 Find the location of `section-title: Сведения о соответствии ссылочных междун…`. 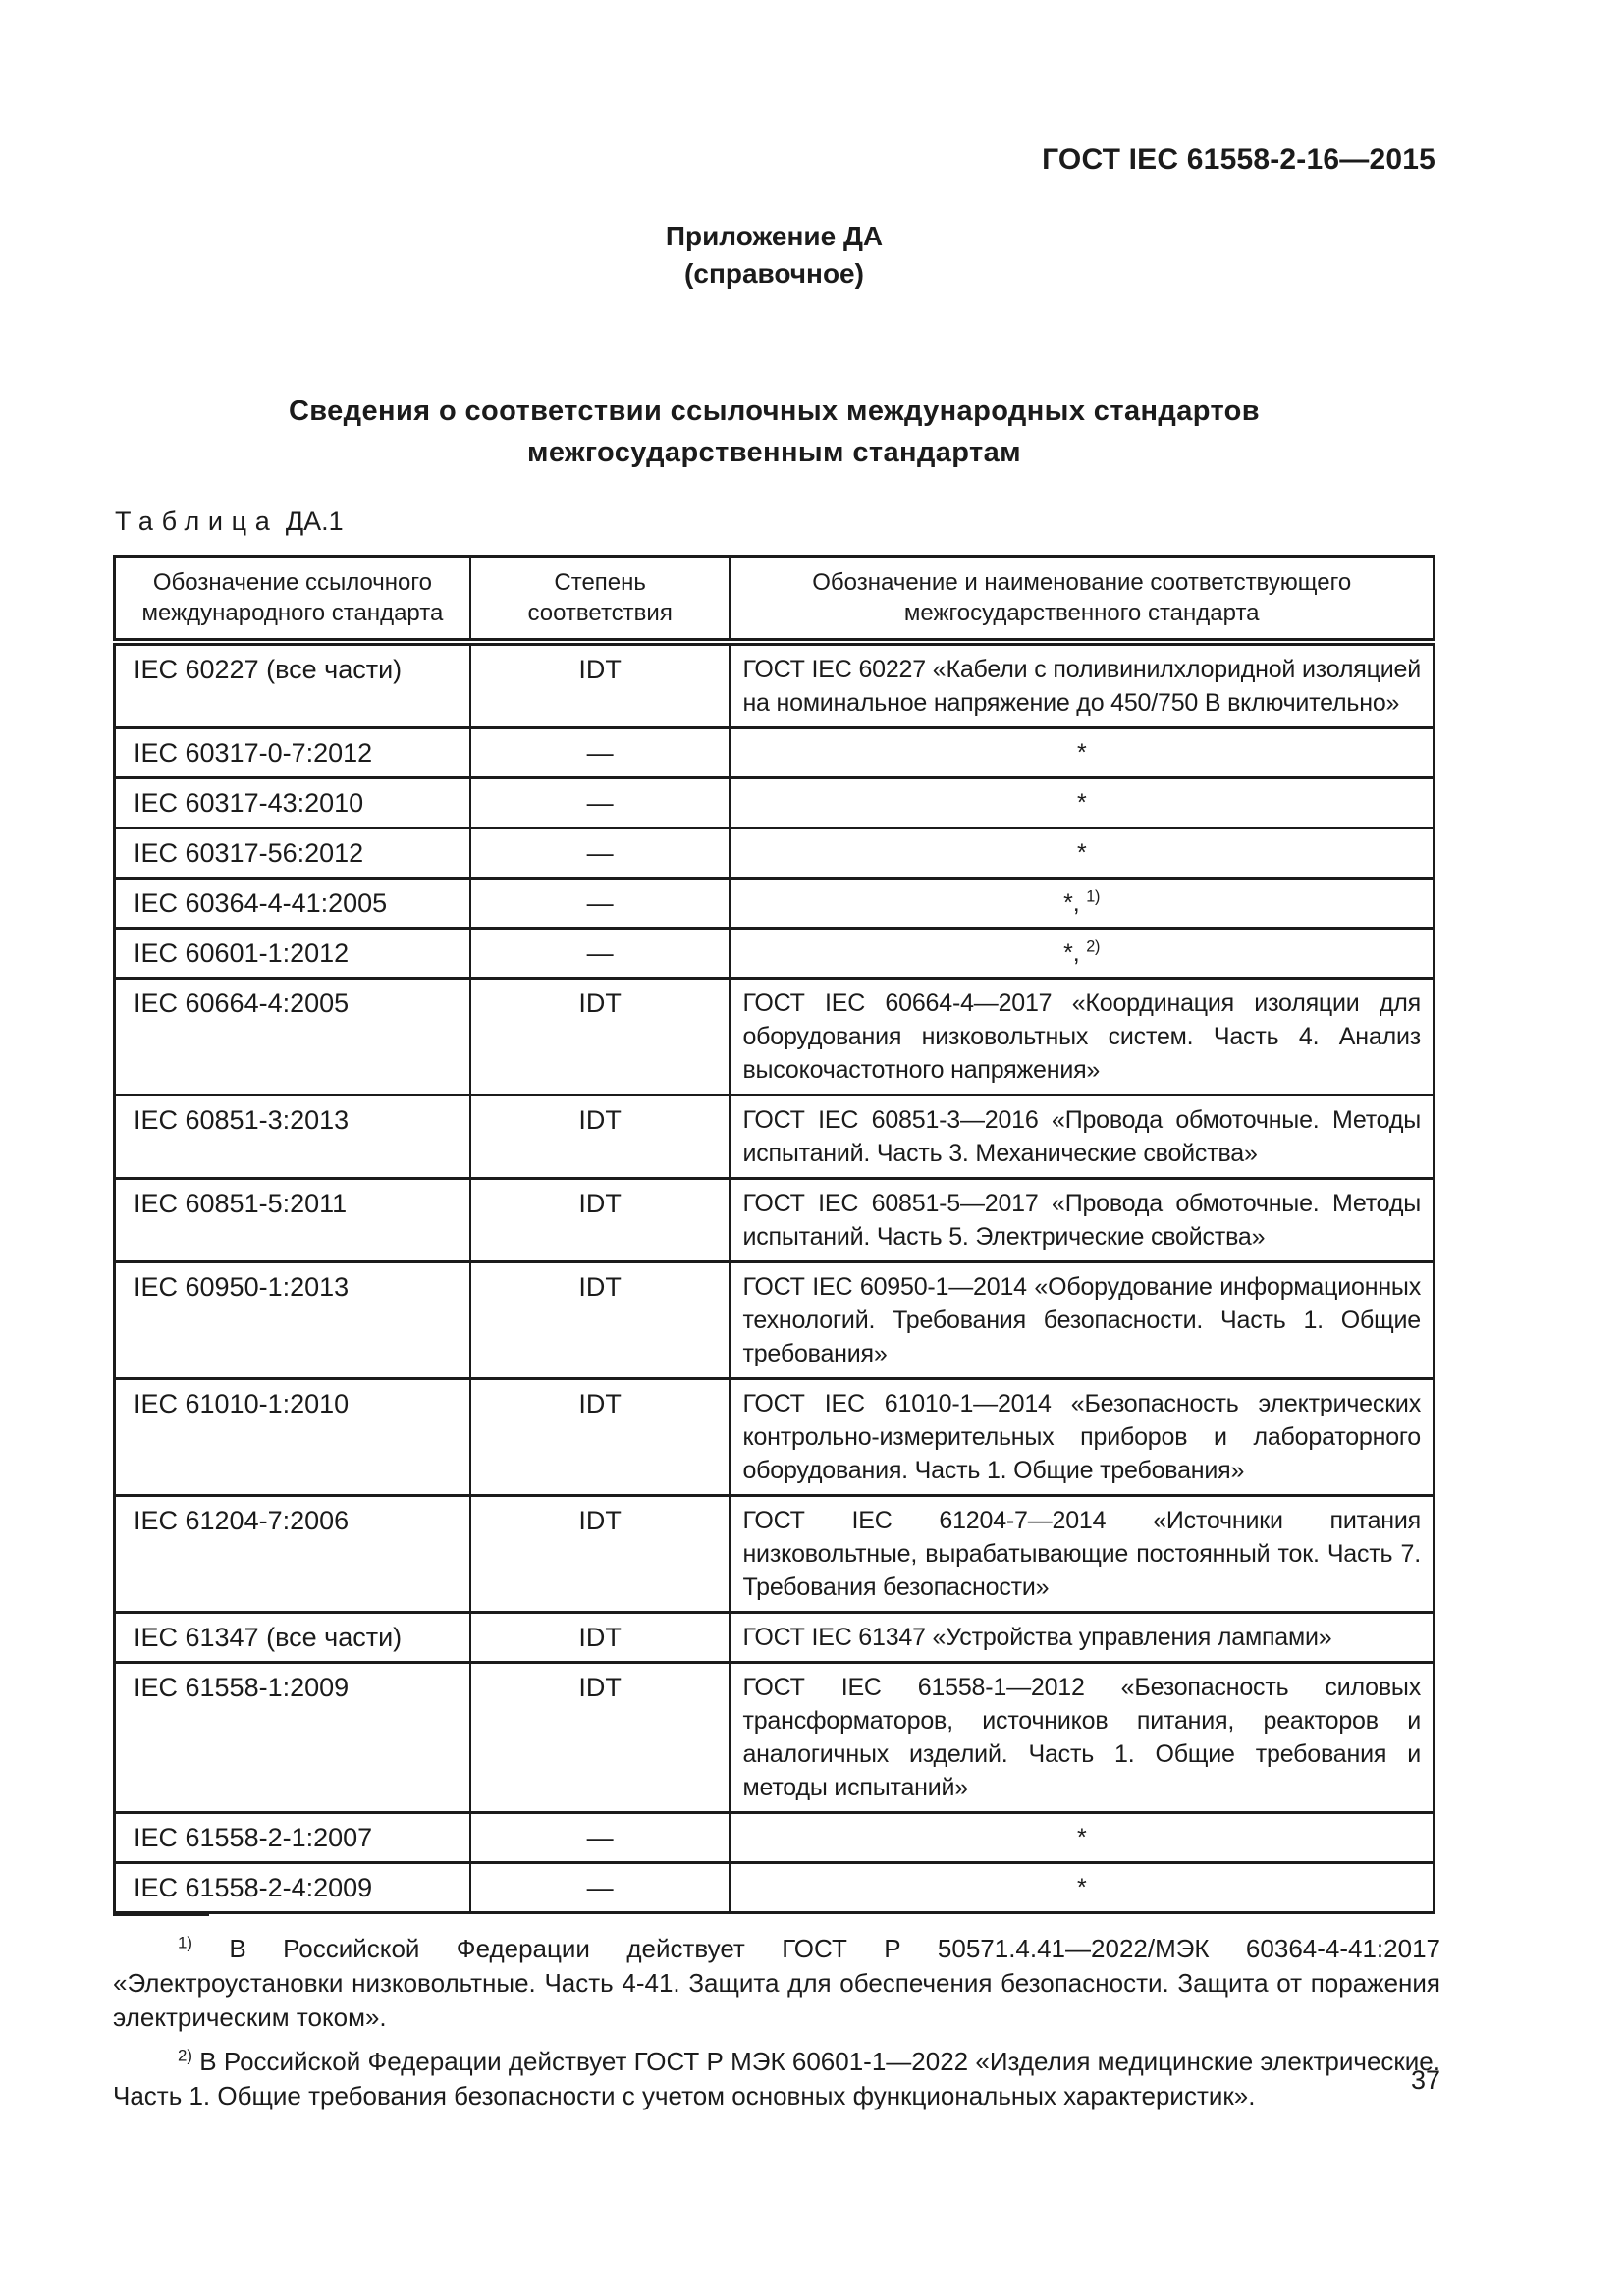

section-title: Сведения о соответствии ссылочных междун… is located at coordinates (774, 432).